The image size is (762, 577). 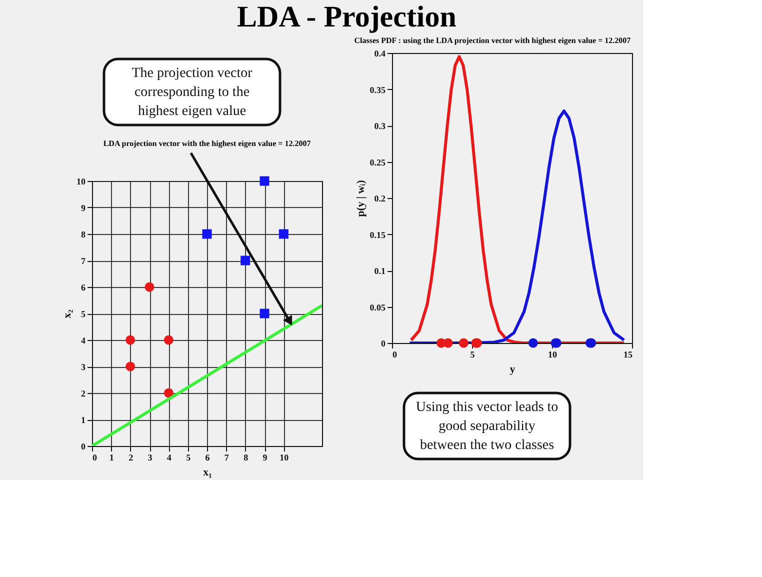 What do you see at coordinates (83, 208) in the screenshot?
I see `y-tick-label: 9` at bounding box center [83, 208].